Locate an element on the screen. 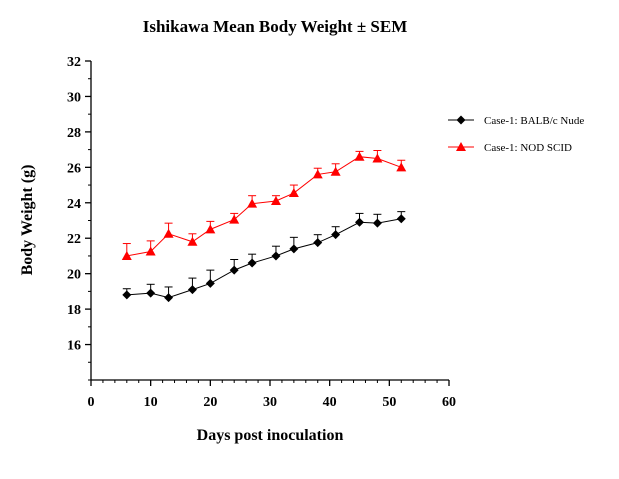  series-diamond is located at coordinates (264, 257).